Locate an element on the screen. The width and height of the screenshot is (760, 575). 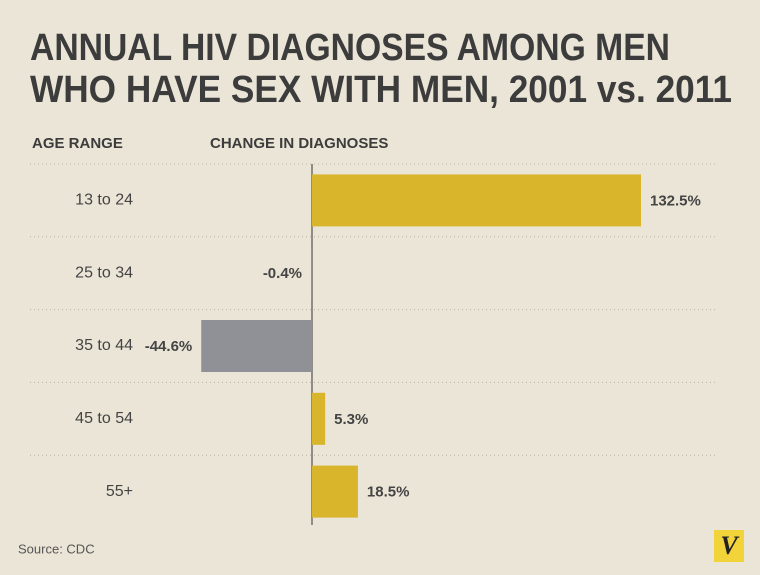
value-label: 132.5% is located at coordinates (675, 200).